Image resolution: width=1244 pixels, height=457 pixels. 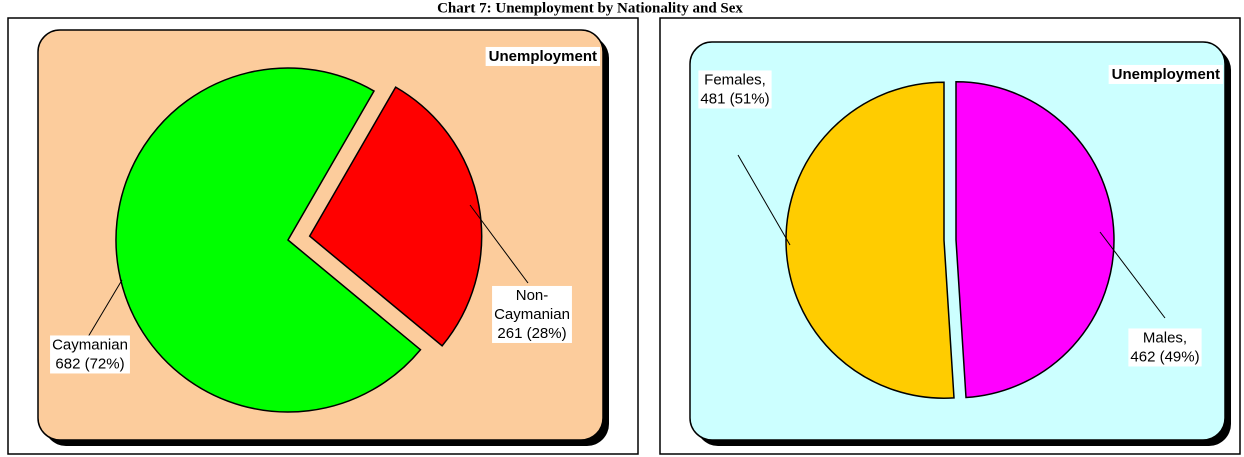 What do you see at coordinates (89, 363) in the screenshot?
I see `value-label: 682 (72%)` at bounding box center [89, 363].